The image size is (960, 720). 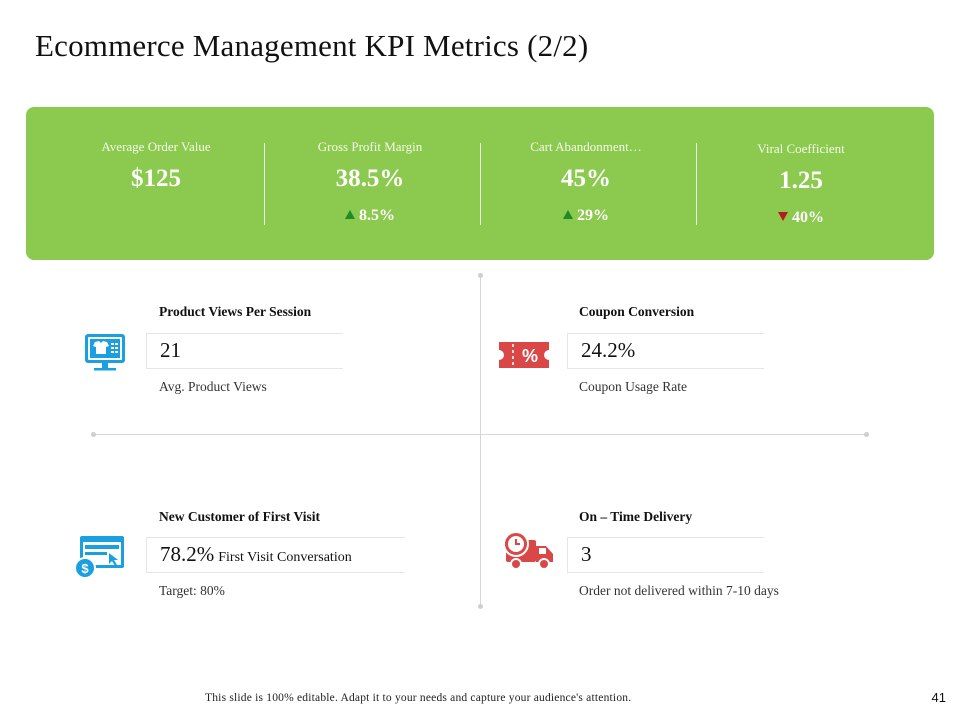 What do you see at coordinates (239, 516) in the screenshot?
I see `kpi-title: New Customer of First Visit` at bounding box center [239, 516].